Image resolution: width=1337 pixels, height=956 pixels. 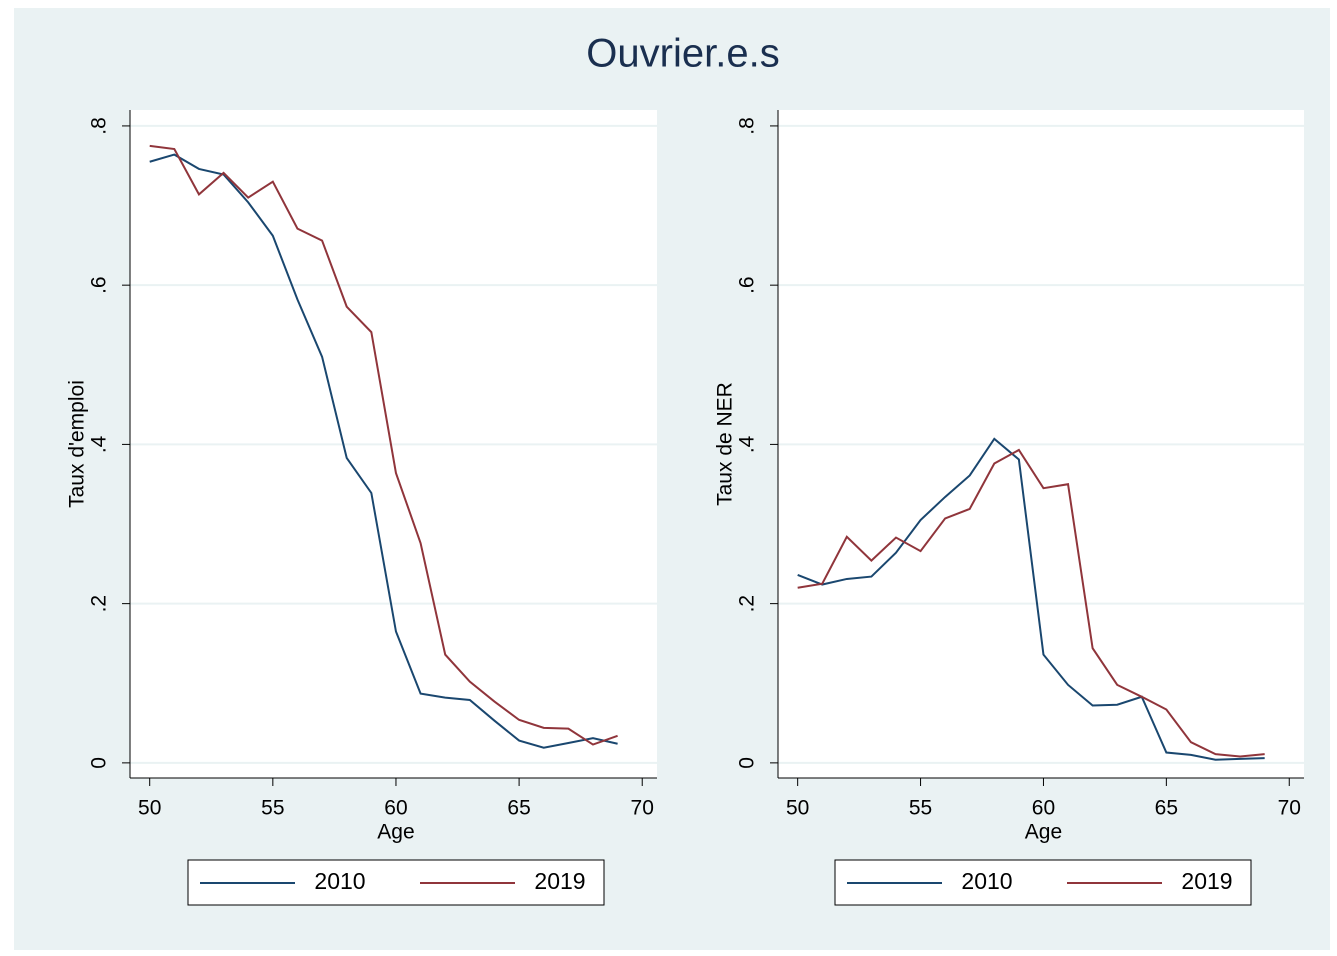 What do you see at coordinates (77, 444) in the screenshot?
I see `y-axis-label: Taux d'emploi` at bounding box center [77, 444].